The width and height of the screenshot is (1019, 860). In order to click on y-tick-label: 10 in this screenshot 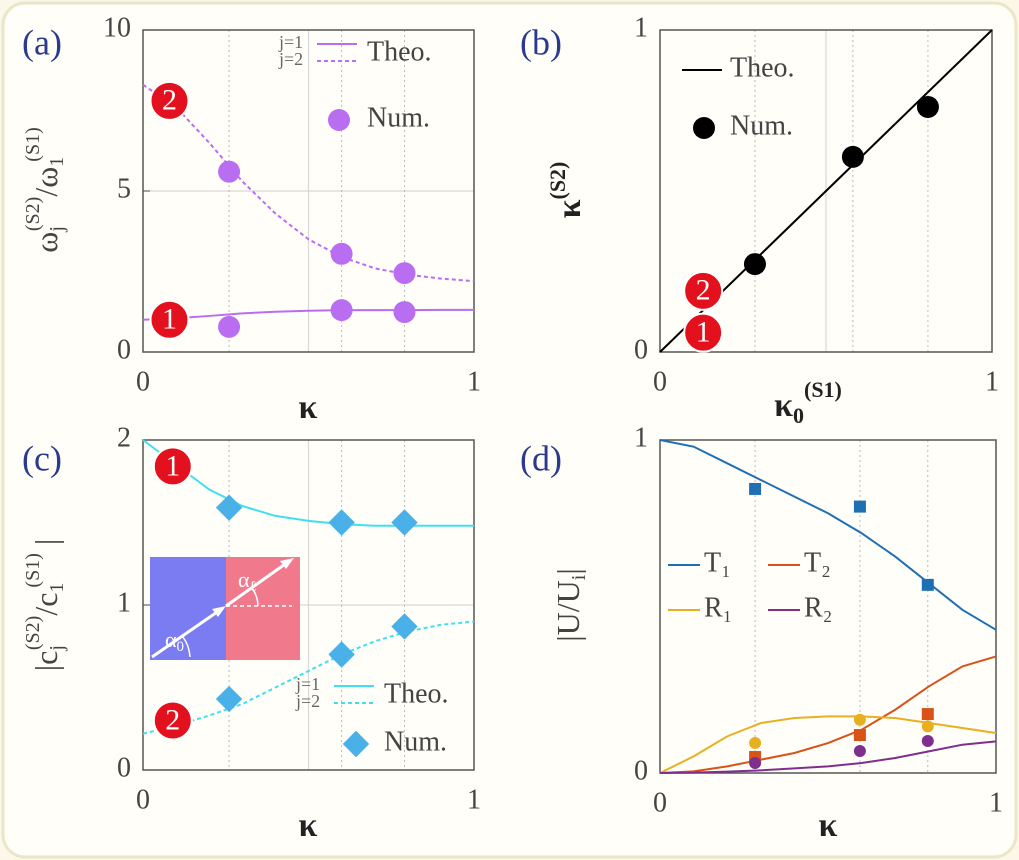, I will do `click(117, 27)`.